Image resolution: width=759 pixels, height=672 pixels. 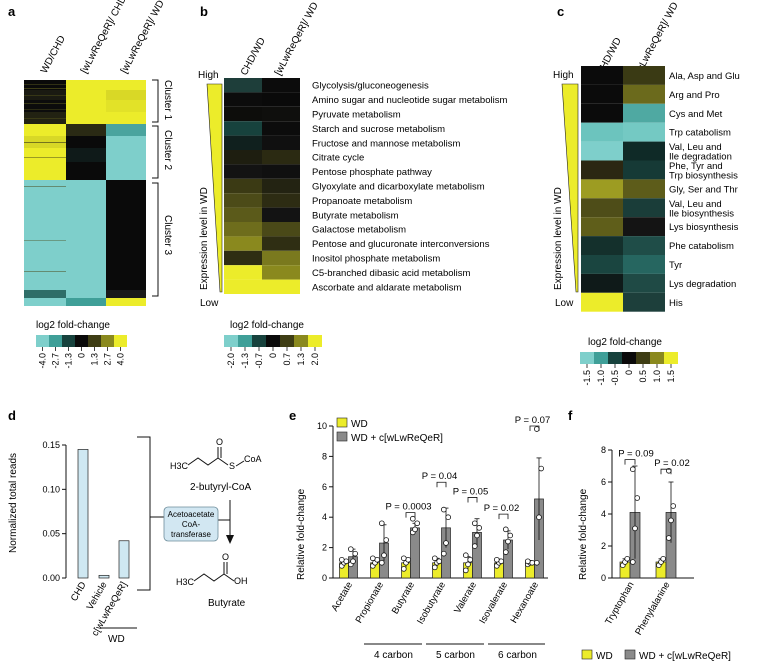 What do you see at coordinates (324, 578) in the screenshot?
I see `y-tick-label: 0` at bounding box center [324, 578].